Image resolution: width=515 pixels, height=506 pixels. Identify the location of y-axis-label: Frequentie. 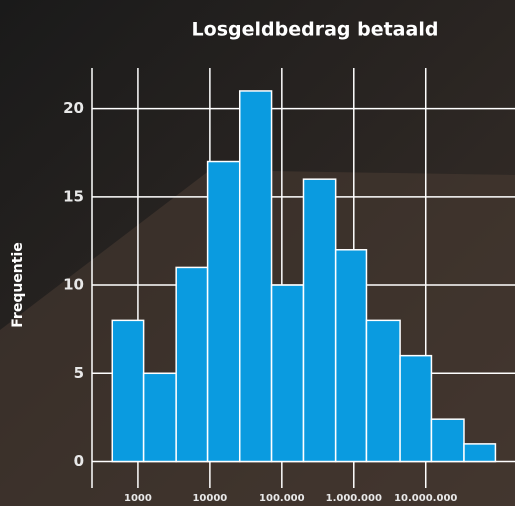
(18, 285).